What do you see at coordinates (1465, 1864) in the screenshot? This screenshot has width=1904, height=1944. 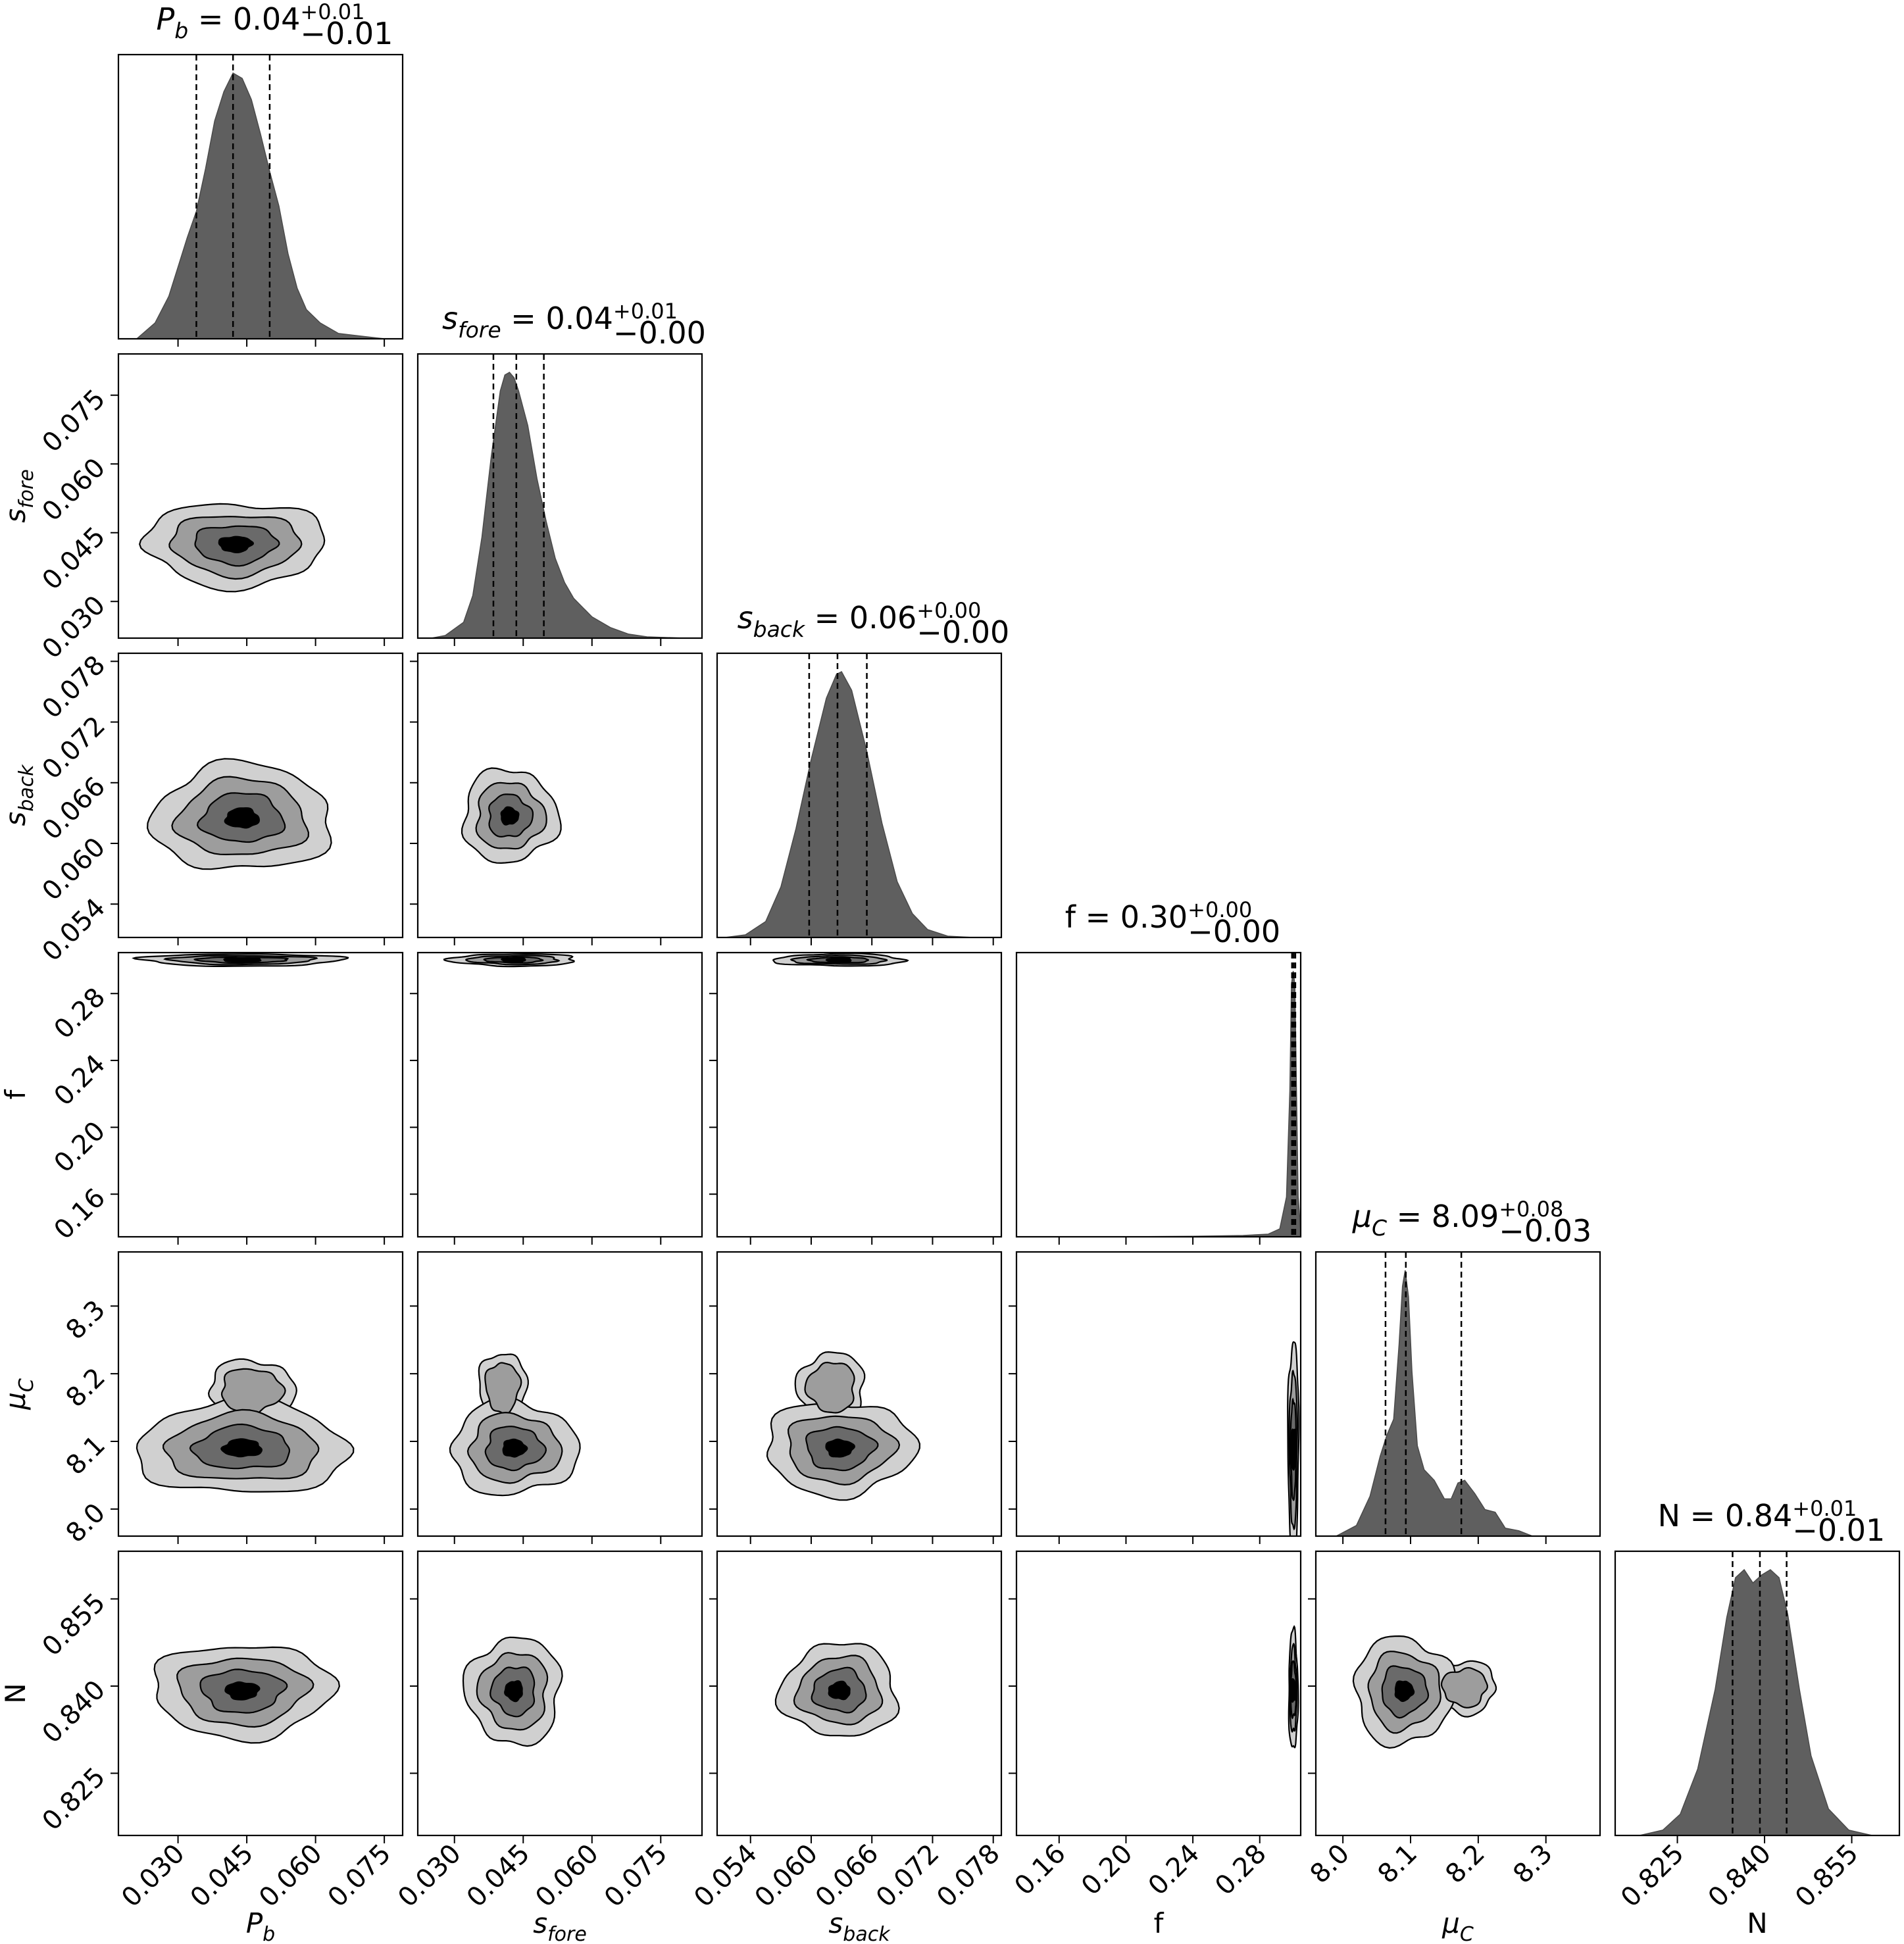 I see `x-tick-label: 8.2` at bounding box center [1465, 1864].